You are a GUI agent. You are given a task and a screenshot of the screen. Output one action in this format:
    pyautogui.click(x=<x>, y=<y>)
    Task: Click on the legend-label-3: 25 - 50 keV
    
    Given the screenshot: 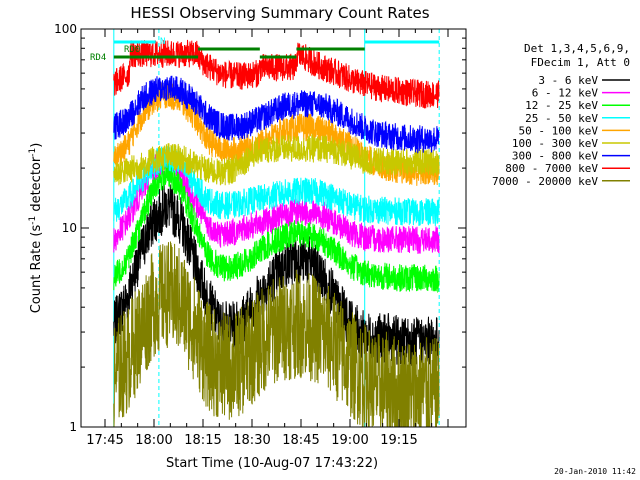 What is the action you would take?
    pyautogui.click(x=561, y=118)
    